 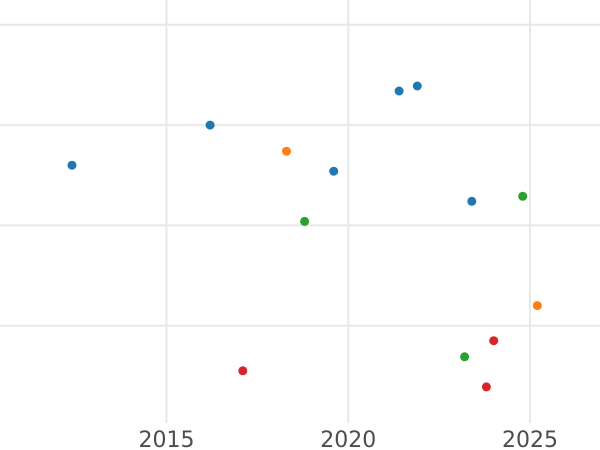 What do you see at coordinates (348, 439) in the screenshot?
I see `x-tick-label: 2020` at bounding box center [348, 439].